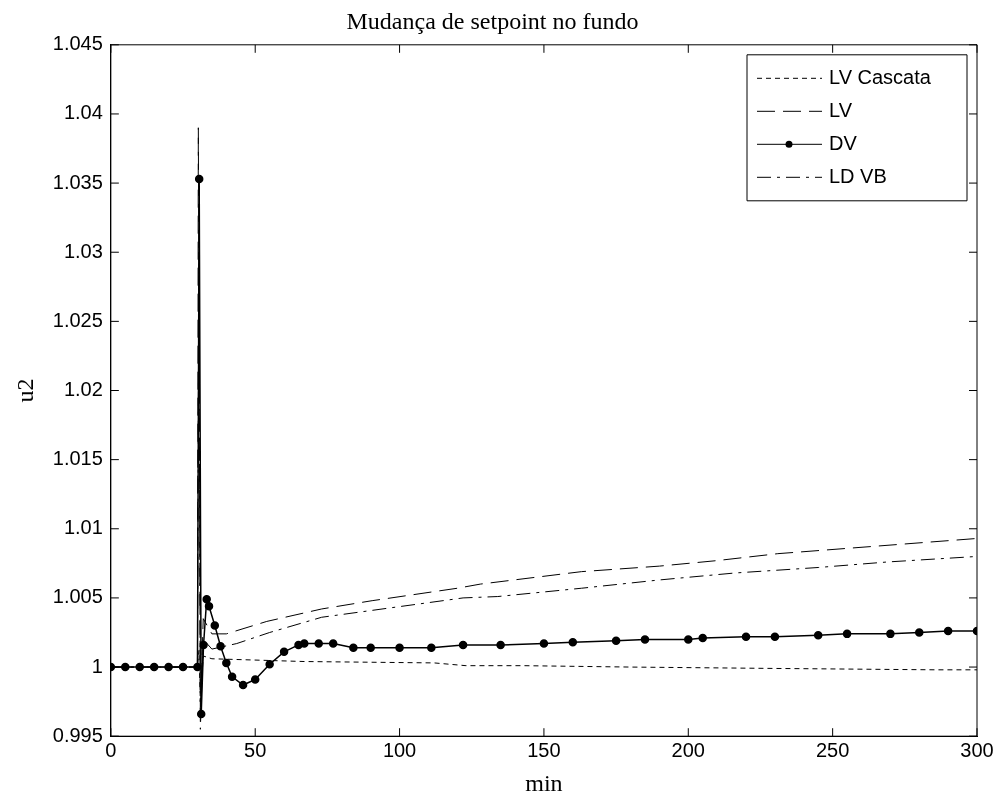 The image size is (1003, 803). I want to click on y-tick-label: 1.02, so click(83, 389).